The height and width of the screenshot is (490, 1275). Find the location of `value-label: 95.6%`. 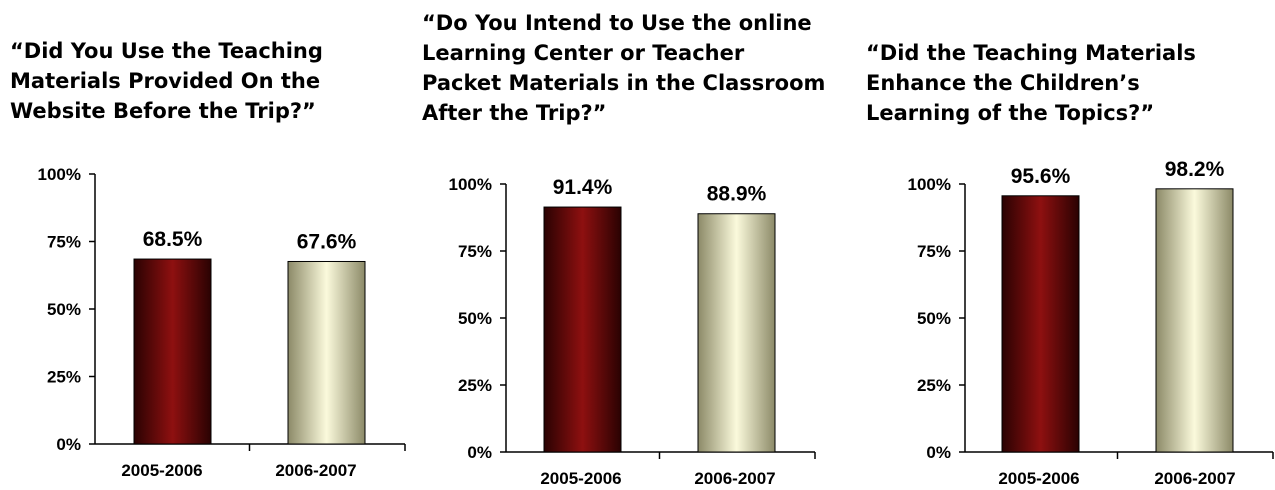

value-label: 95.6% is located at coordinates (1041, 176).